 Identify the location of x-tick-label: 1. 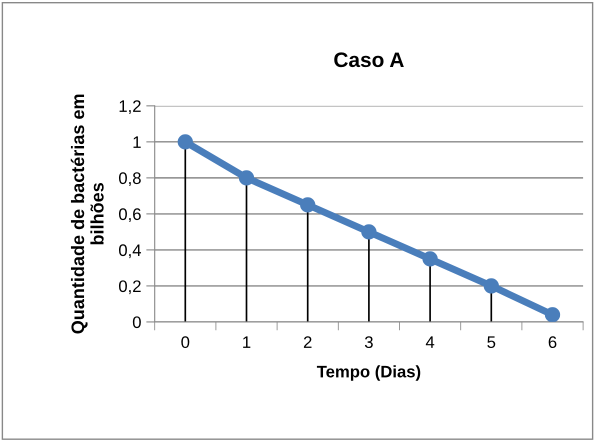
(246, 342).